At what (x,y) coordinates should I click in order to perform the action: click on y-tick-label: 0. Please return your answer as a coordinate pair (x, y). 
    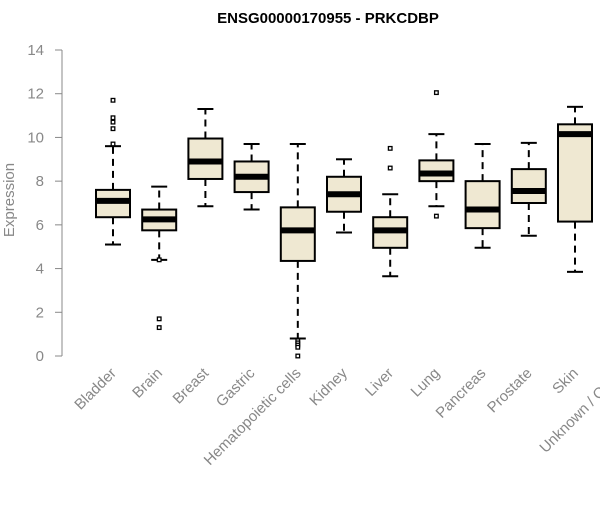
    Looking at the image, I should click on (40, 356).